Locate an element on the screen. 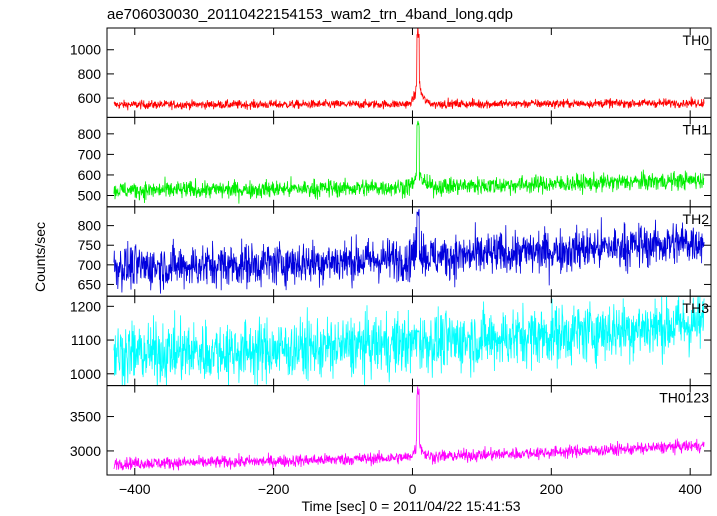 This screenshot has height=516, width=717. y-tick-label: 500 is located at coordinates (90, 195).